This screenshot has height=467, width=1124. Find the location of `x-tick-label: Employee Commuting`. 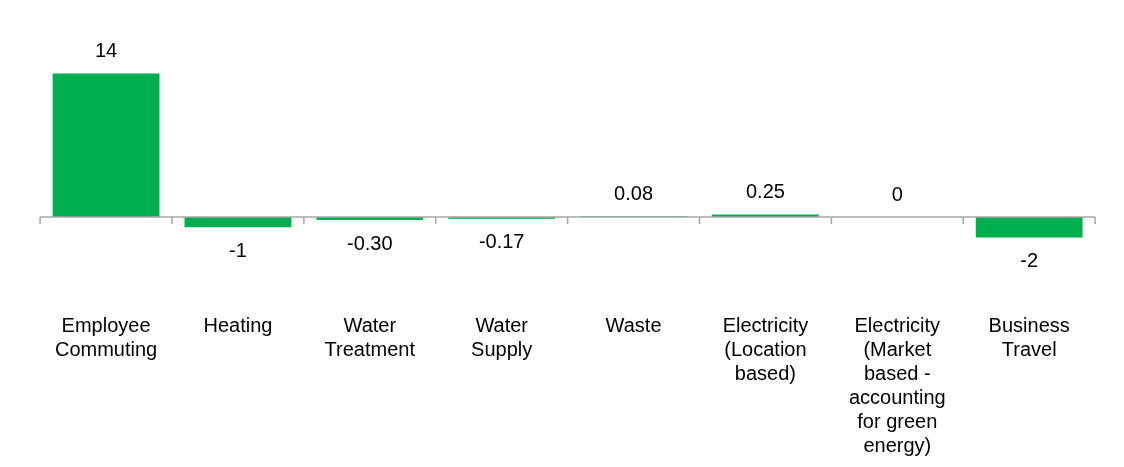

x-tick-label: Employee Commuting is located at coordinates (106, 336).